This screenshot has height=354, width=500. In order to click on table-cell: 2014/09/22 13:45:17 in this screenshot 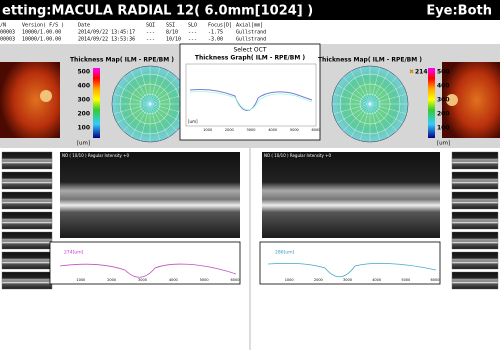, I will do `click(106, 33)`.